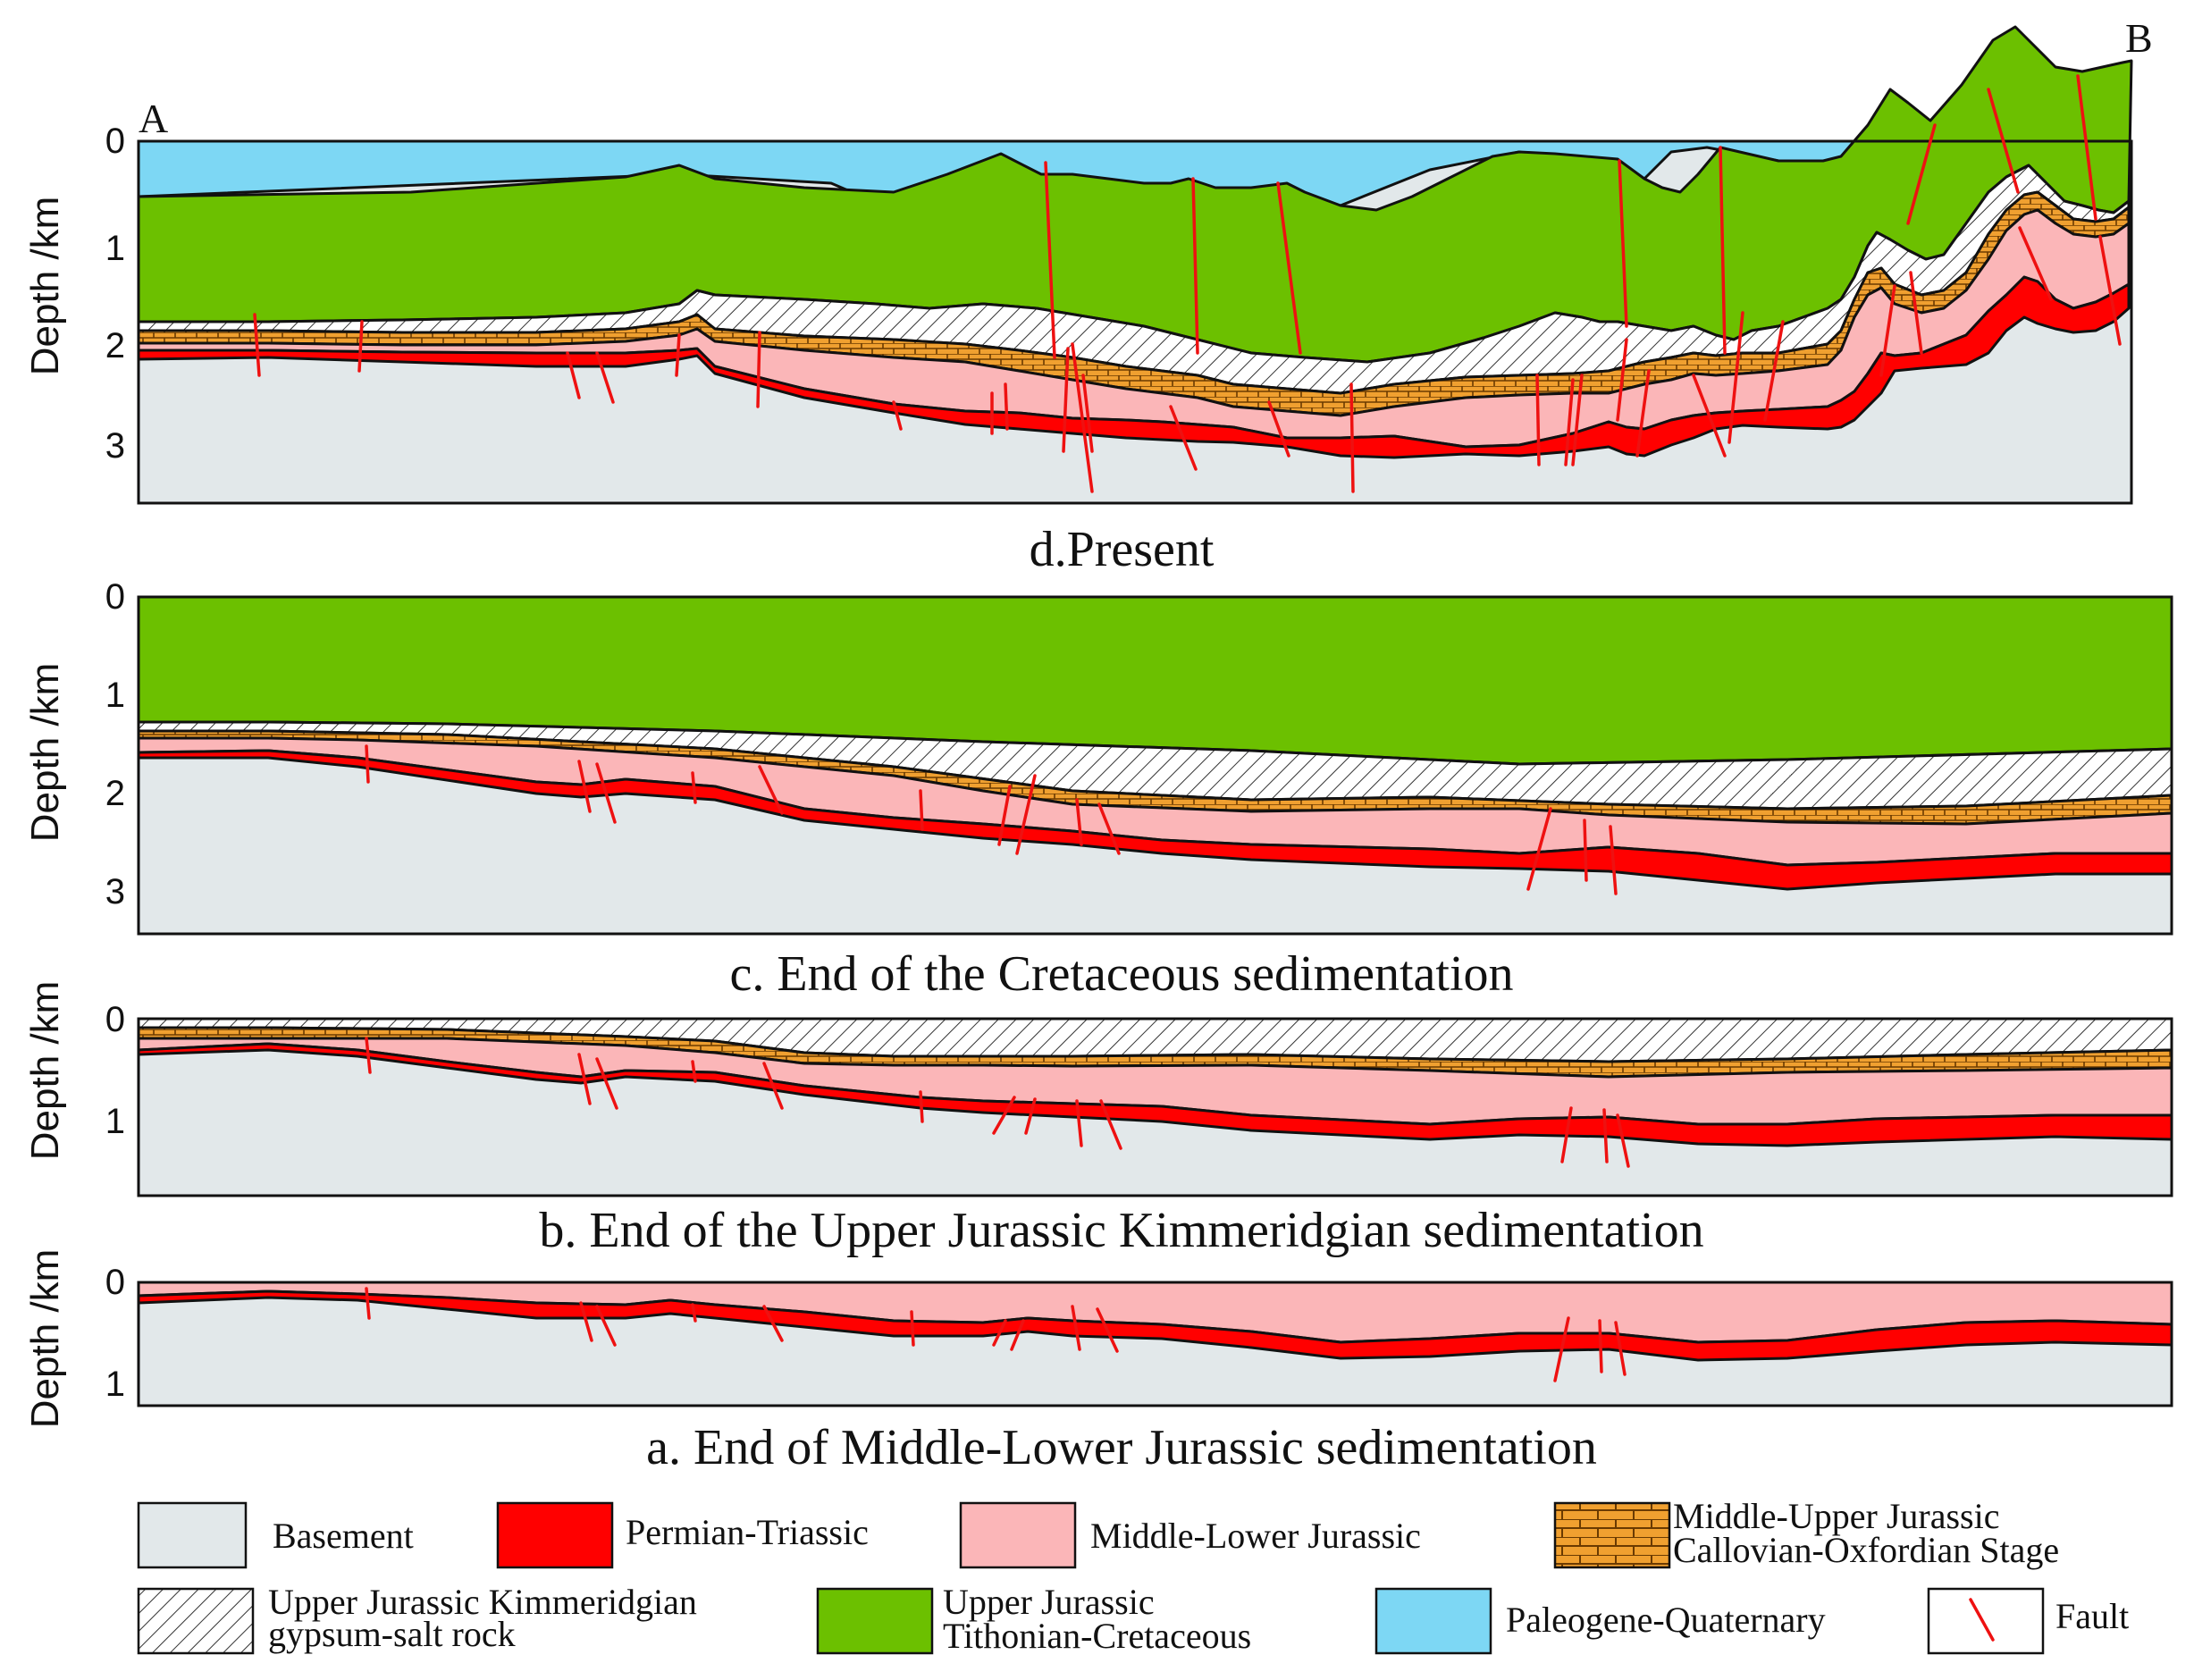 The width and height of the screenshot is (2194, 1680). I want to click on tick-a-0: 0, so click(115, 1282).